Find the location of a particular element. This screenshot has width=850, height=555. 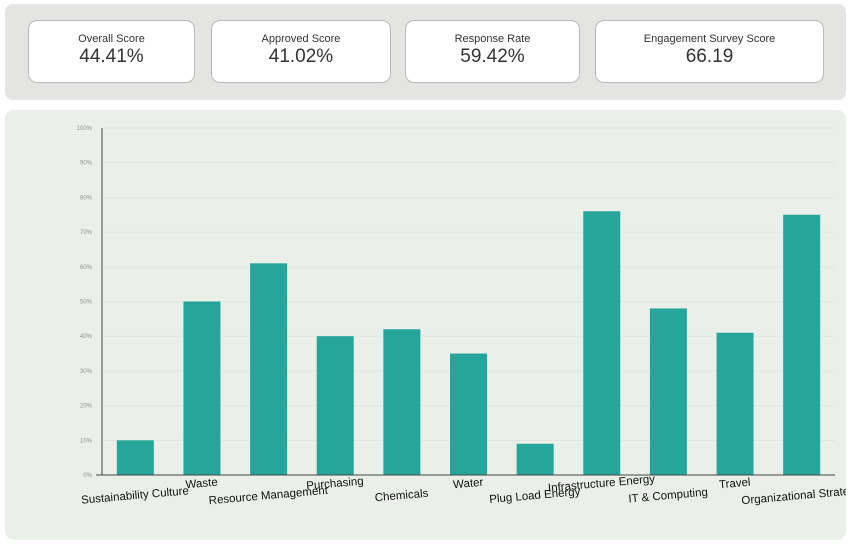

y-tick-label: 80% is located at coordinates (86, 198).